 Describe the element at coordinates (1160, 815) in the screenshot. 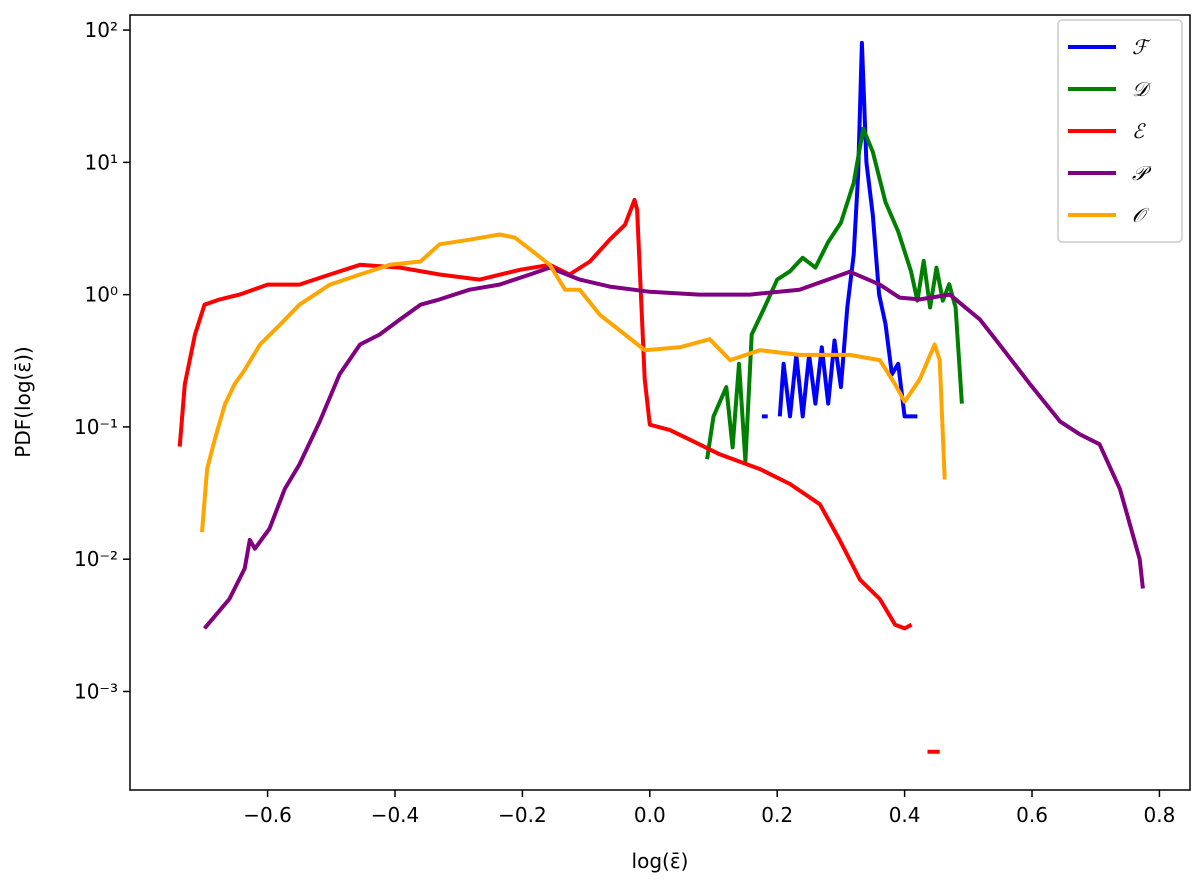

I see `x-tick-label: 0.8` at that location.